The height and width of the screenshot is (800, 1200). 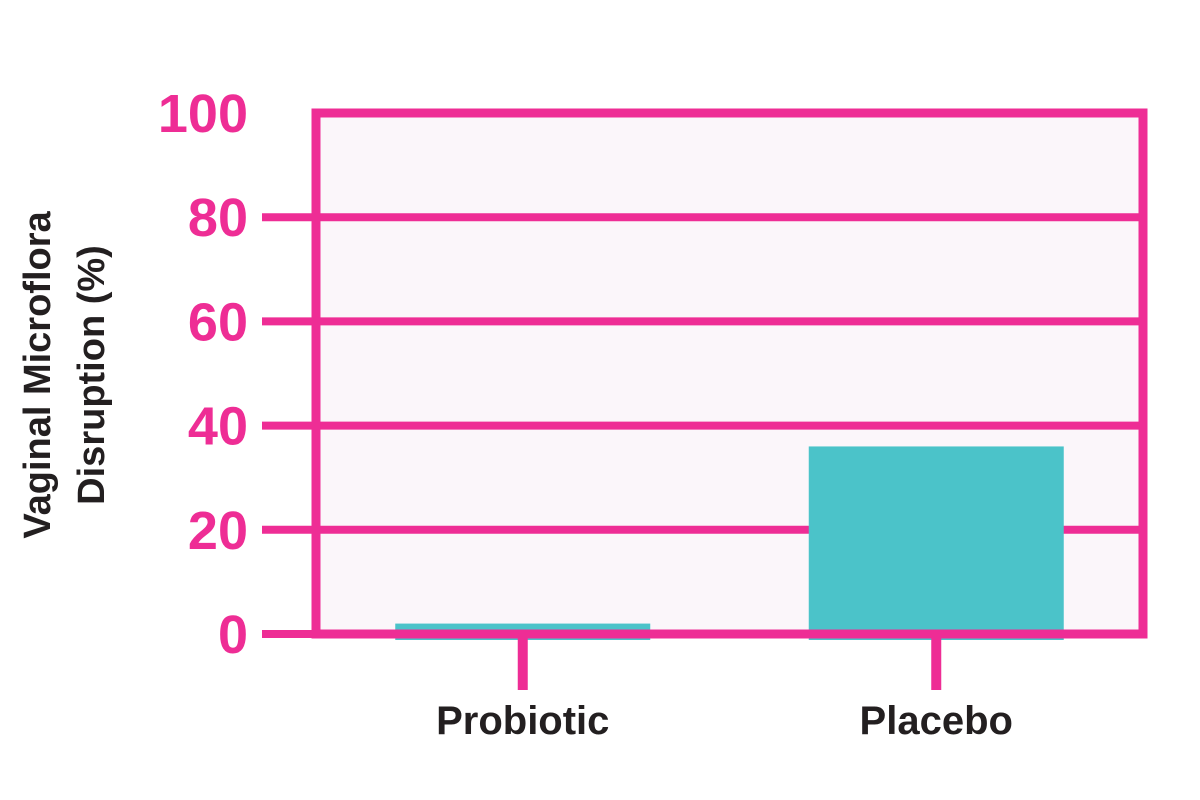 What do you see at coordinates (218, 322) in the screenshot?
I see `y-tick-label-60: 60` at bounding box center [218, 322].